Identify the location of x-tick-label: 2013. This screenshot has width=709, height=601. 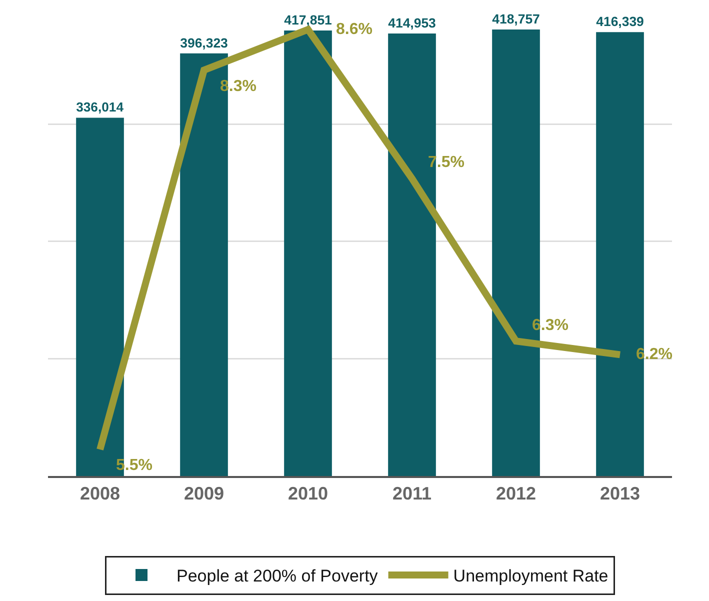
(620, 494).